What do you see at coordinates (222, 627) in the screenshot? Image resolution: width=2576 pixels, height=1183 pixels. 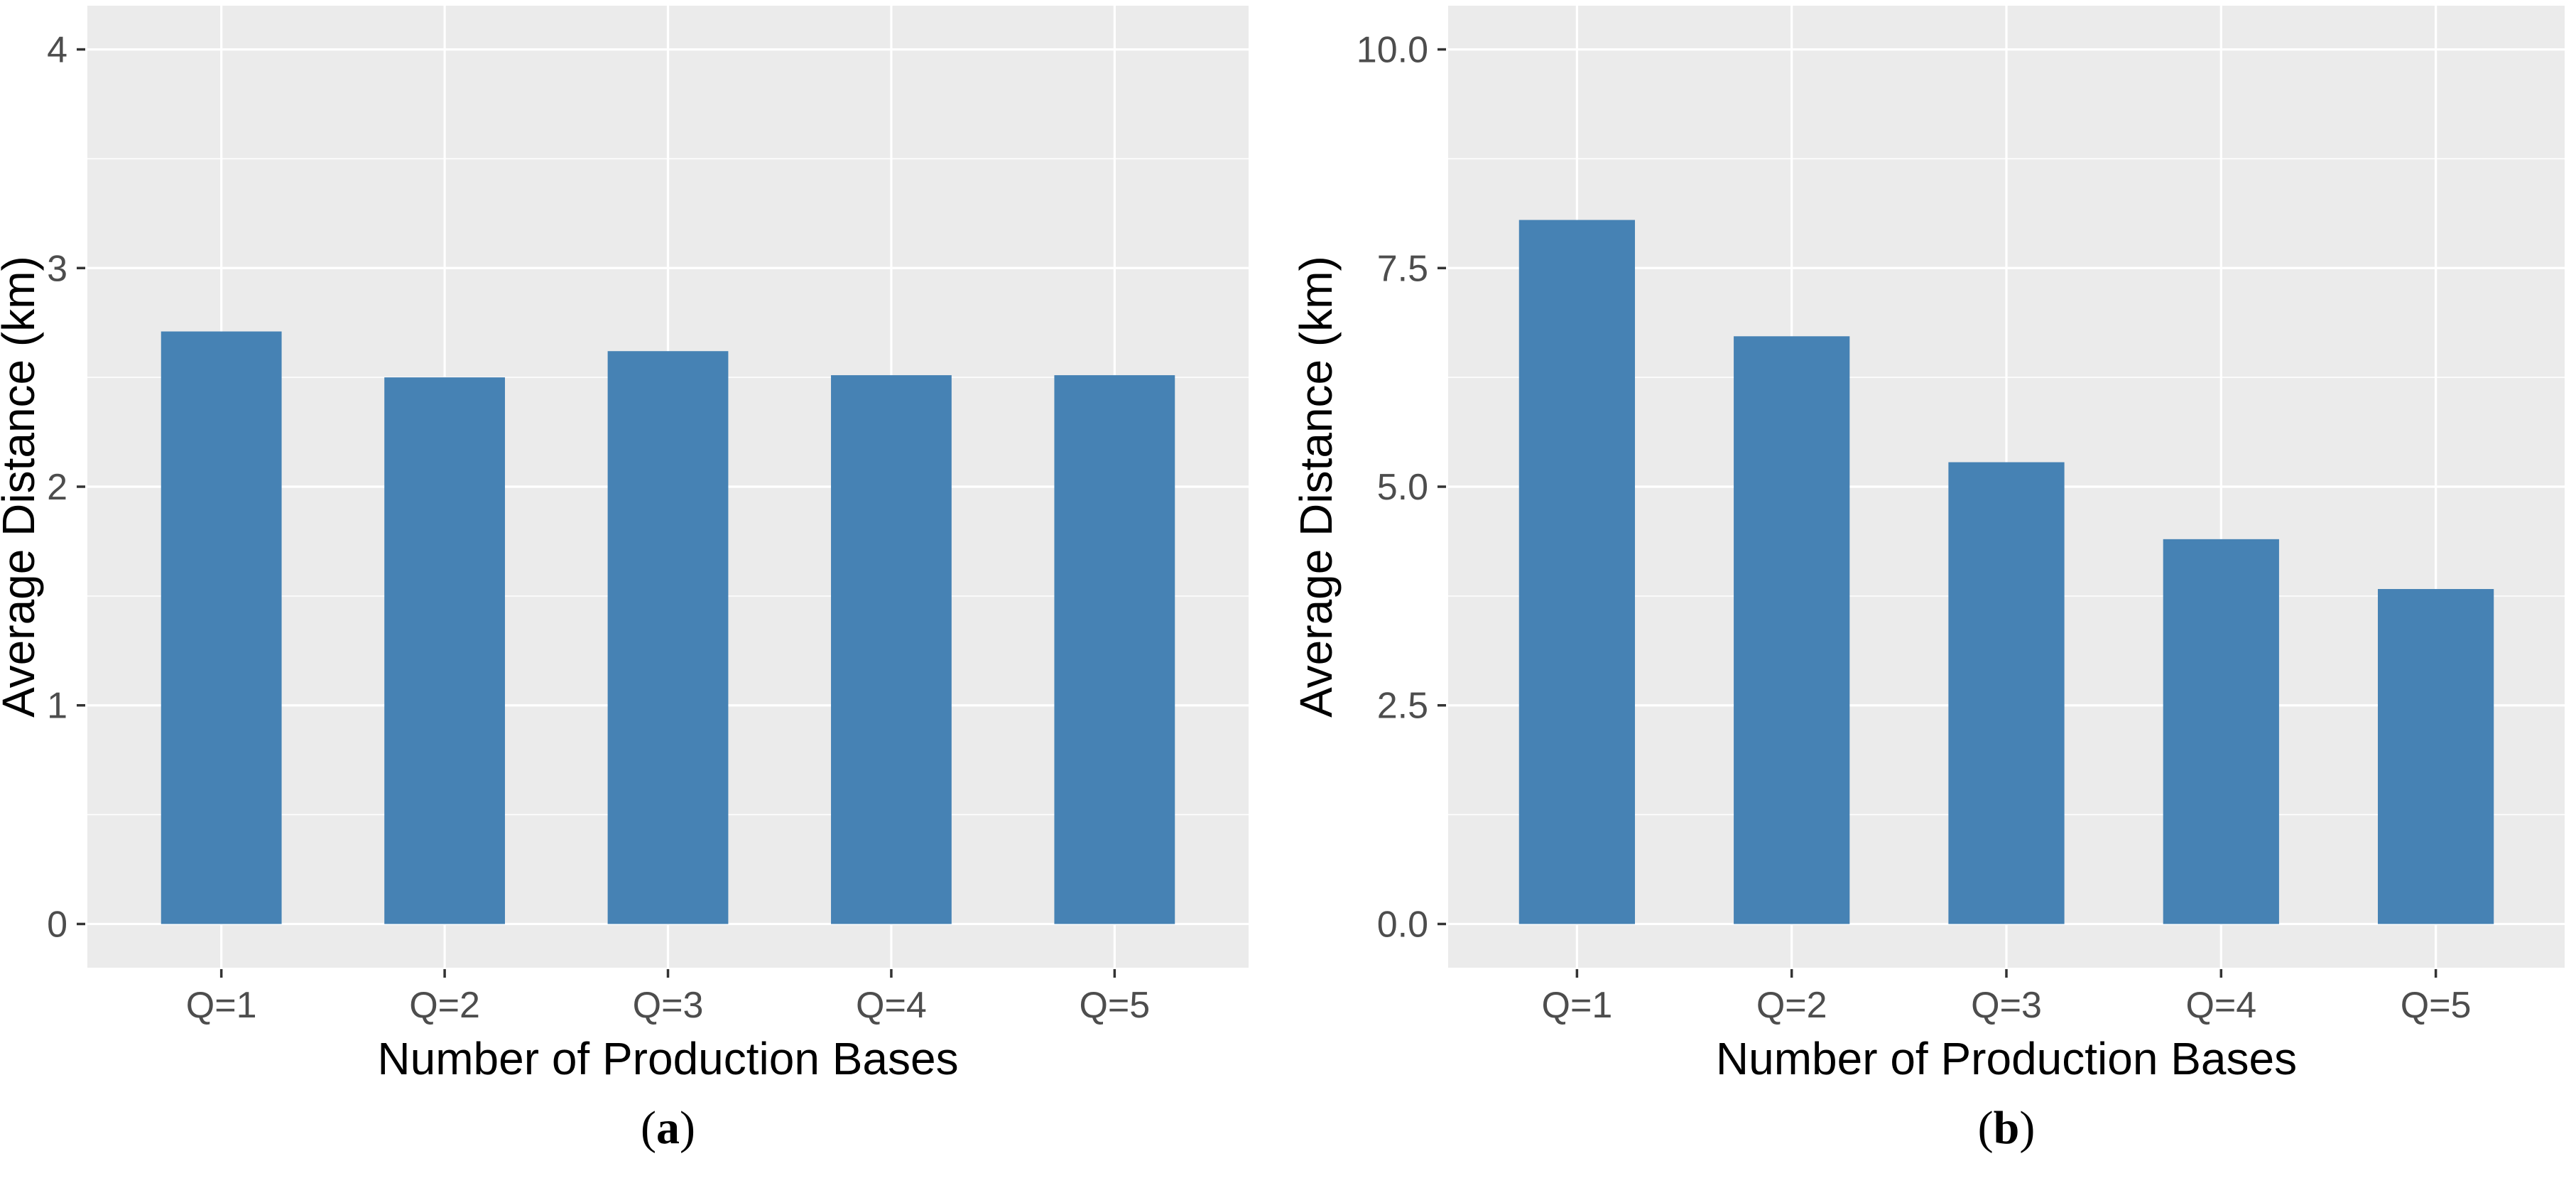 I see `bar-a-Q=1` at bounding box center [222, 627].